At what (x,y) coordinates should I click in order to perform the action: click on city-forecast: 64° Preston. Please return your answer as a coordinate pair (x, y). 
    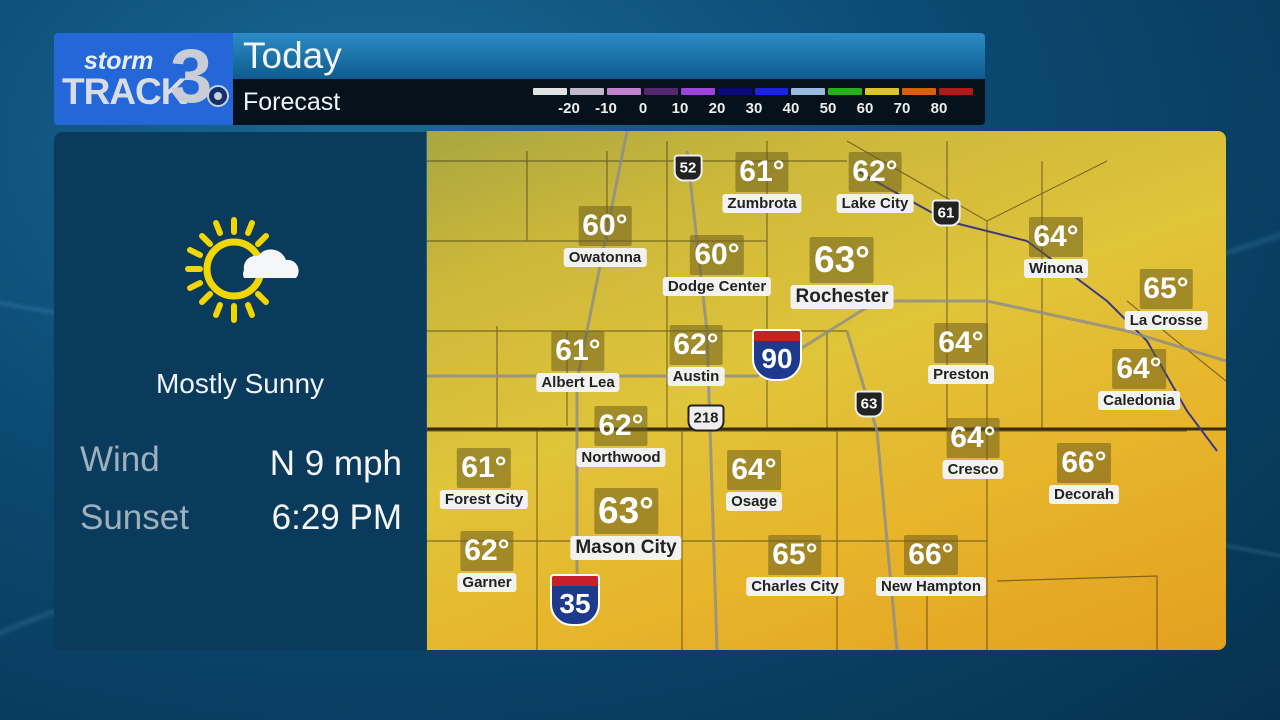
    Looking at the image, I should click on (961, 353).